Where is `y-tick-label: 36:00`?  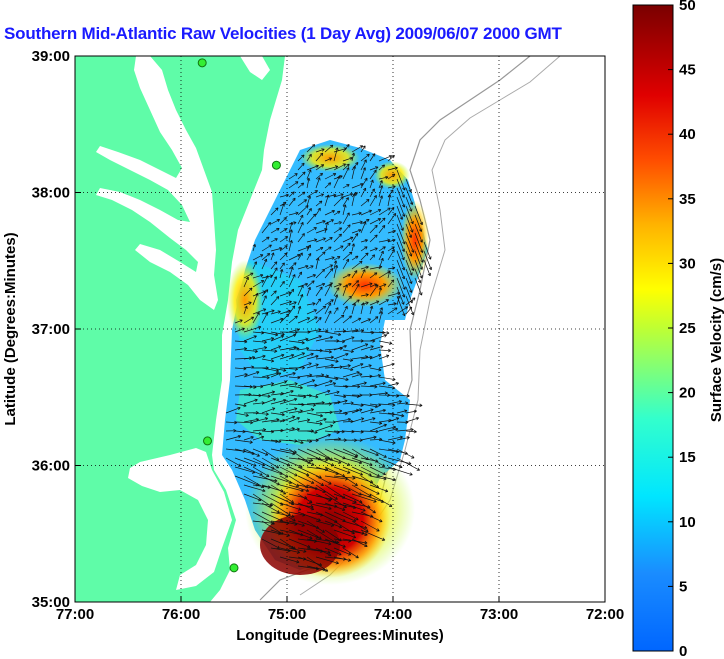
y-tick-label: 36:00 is located at coordinates (51, 466).